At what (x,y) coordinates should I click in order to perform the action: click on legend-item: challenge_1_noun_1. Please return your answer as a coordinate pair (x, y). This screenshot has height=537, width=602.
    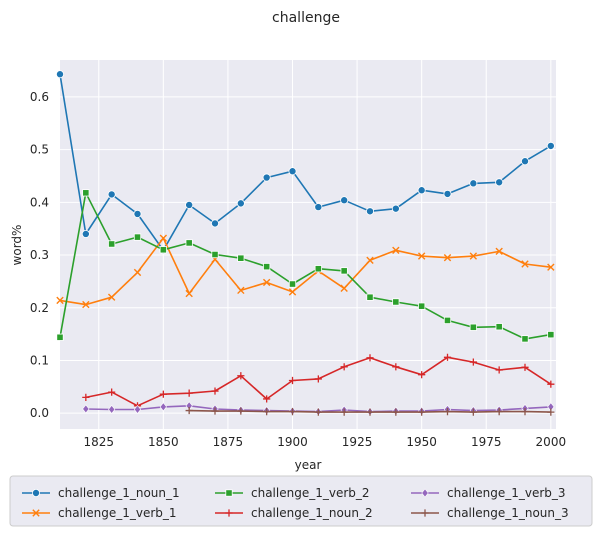
    Looking at the image, I should click on (101, 493).